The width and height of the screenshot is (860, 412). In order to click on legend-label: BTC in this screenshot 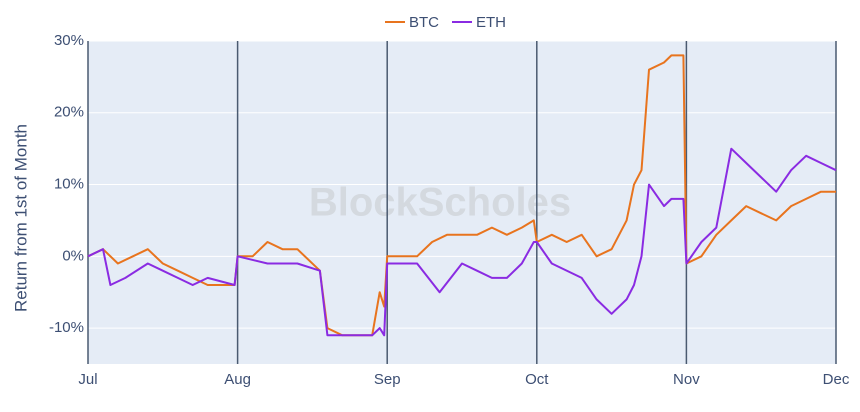, I will do `click(424, 22)`.